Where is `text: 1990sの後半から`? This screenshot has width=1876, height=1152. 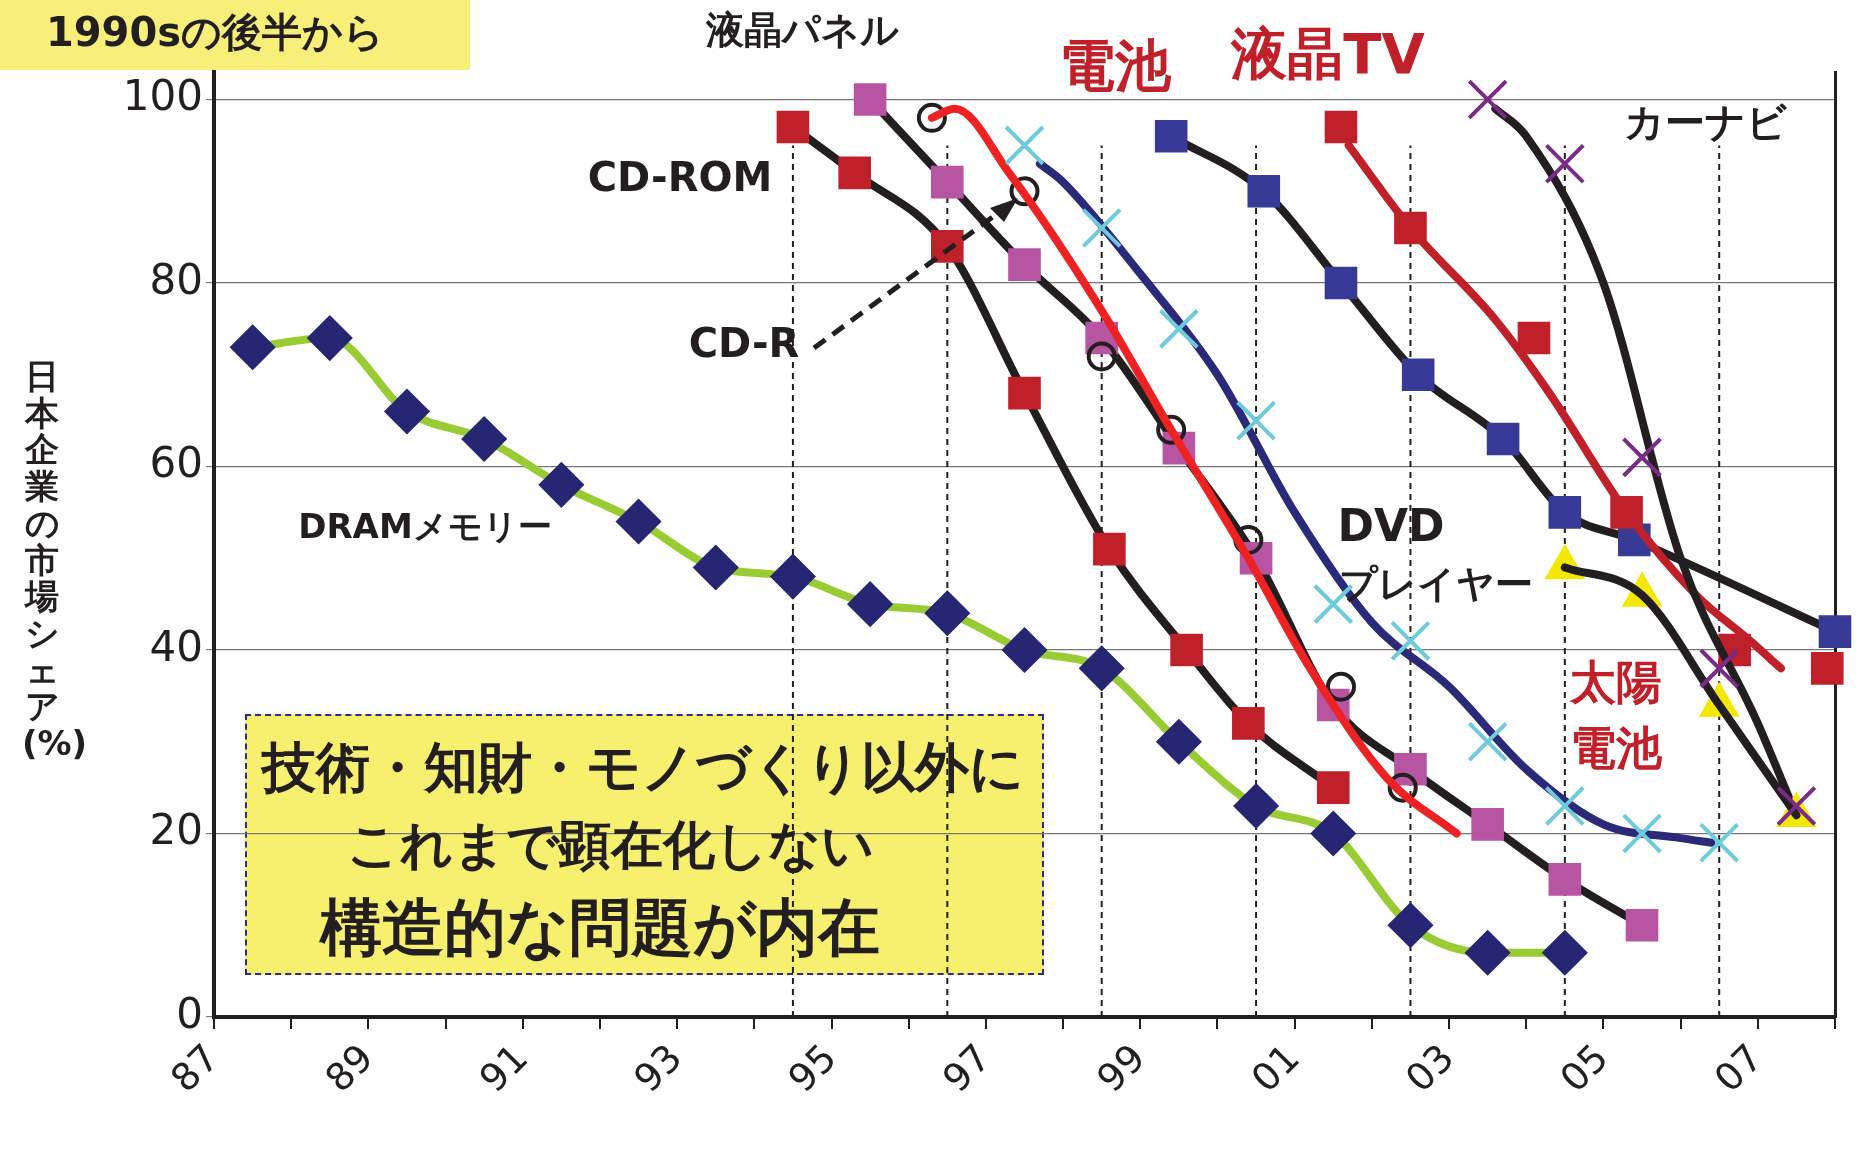 text: 1990sの後半から is located at coordinates (215, 32).